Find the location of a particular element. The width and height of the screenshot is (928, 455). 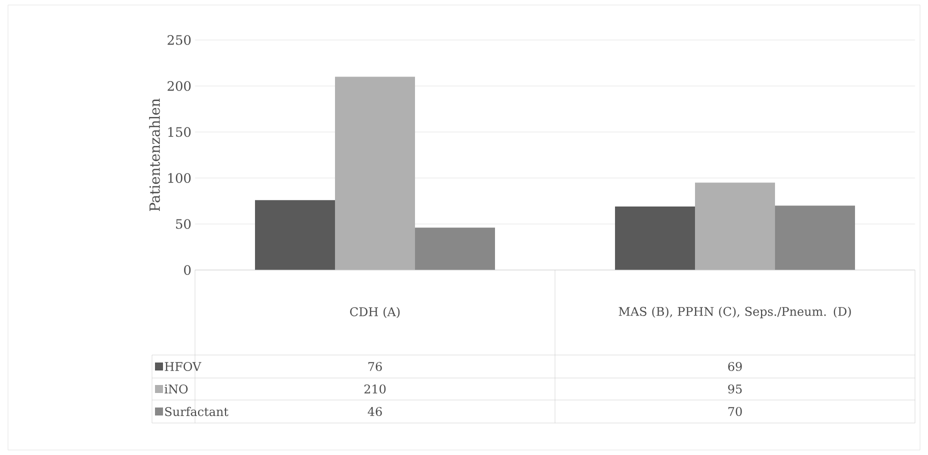

data-label: 76 is located at coordinates (375, 367).